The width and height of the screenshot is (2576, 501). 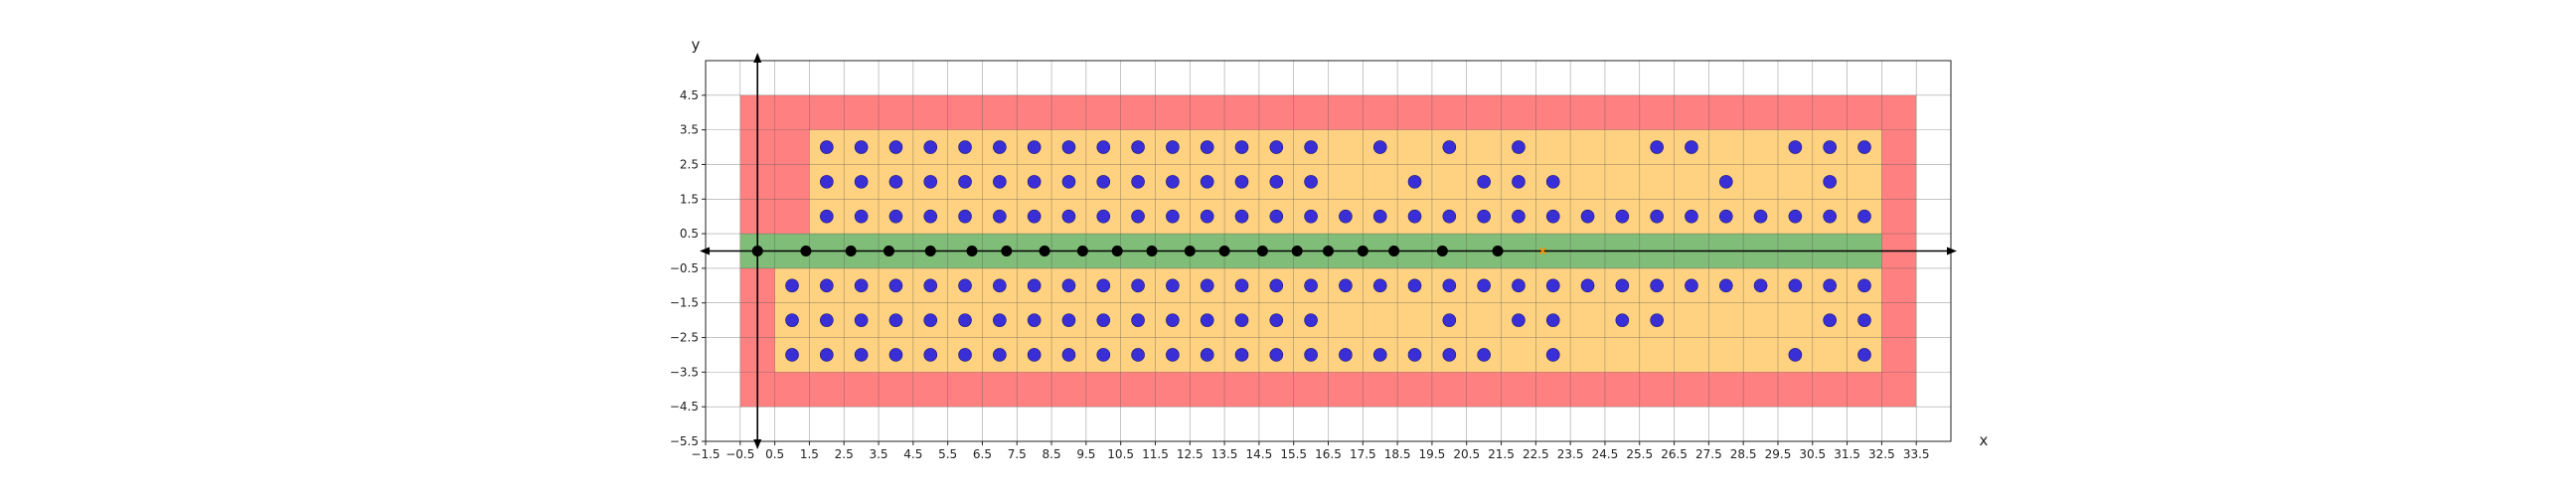 What do you see at coordinates (757, 444) in the screenshot?
I see `y-axis-arrowhead-down` at bounding box center [757, 444].